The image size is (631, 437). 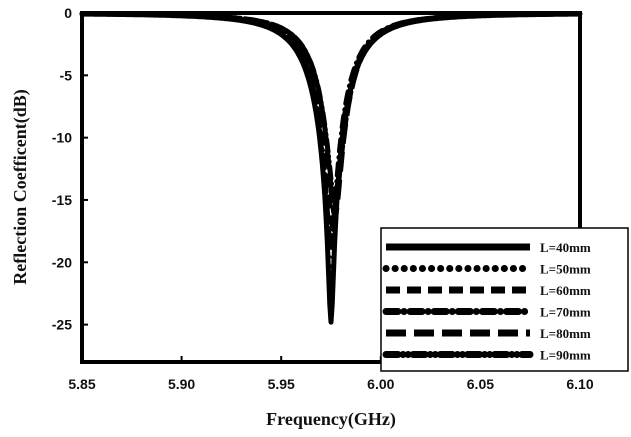 I want to click on y-axis-title: Reflection Coefficent(dB), so click(x=20, y=186).